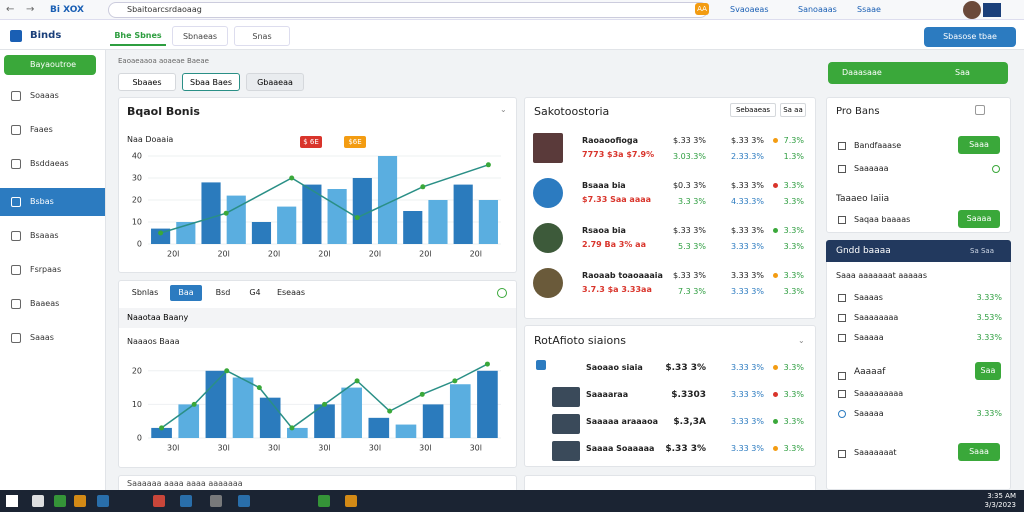 The height and width of the screenshot is (512, 1024). What do you see at coordinates (44, 235) in the screenshot?
I see `sidebar-item: Bsaaas` at bounding box center [44, 235].